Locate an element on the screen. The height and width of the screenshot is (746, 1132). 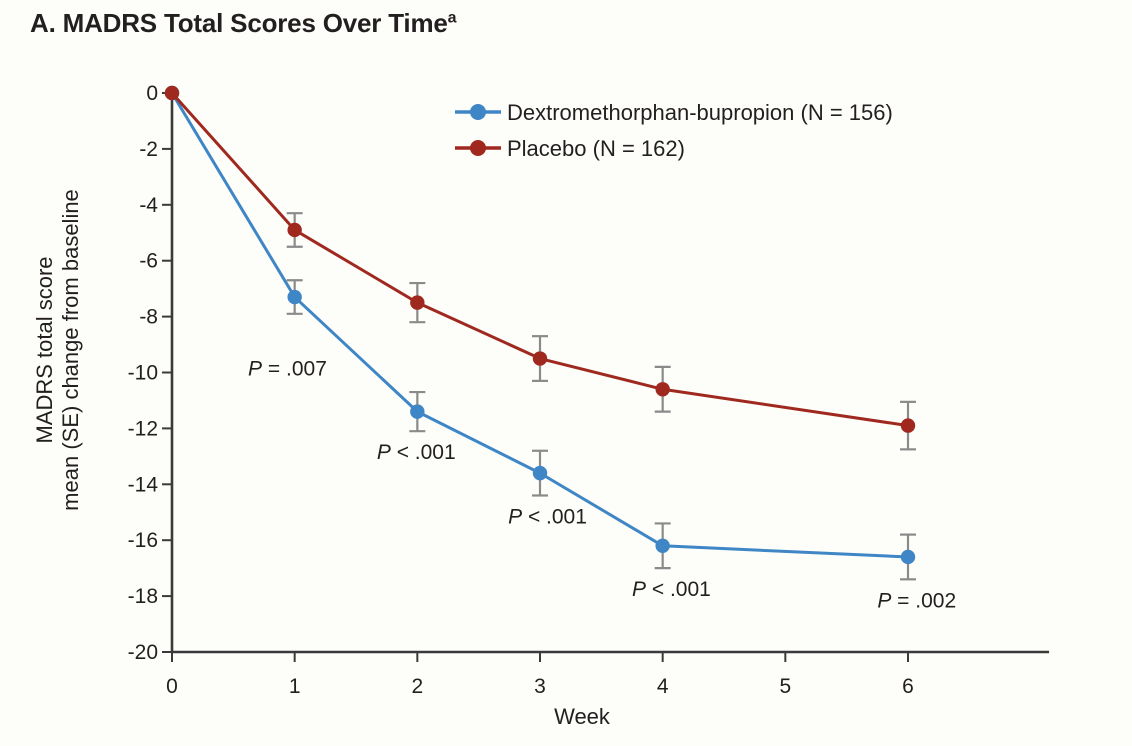
annotation-p-value: P = .002 is located at coordinates (916, 600).